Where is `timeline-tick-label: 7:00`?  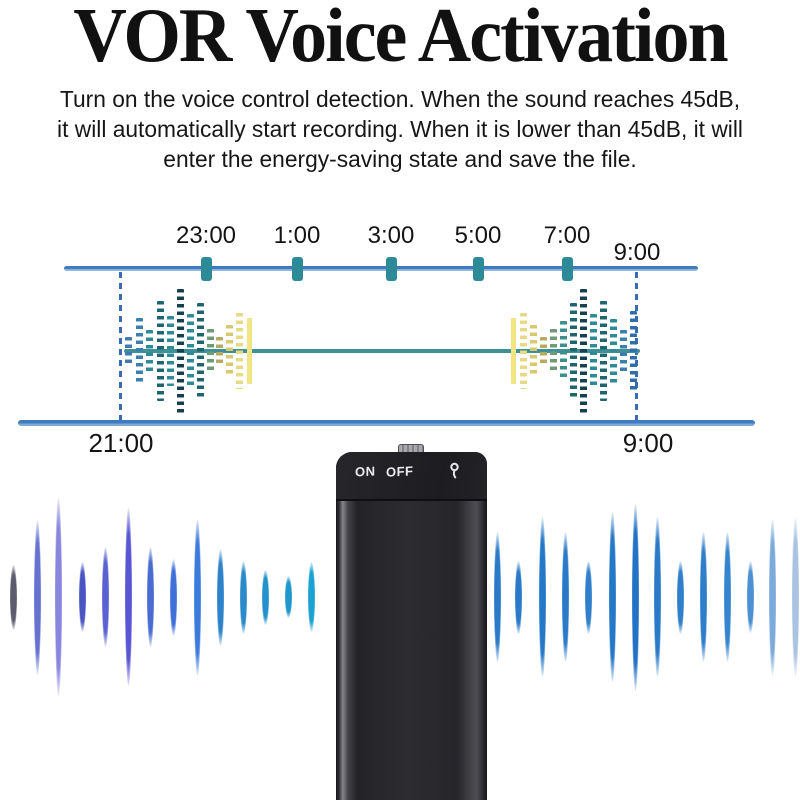
timeline-tick-label: 7:00 is located at coordinates (567, 235).